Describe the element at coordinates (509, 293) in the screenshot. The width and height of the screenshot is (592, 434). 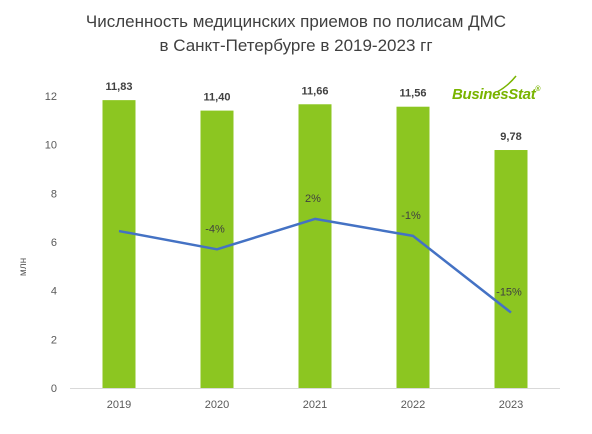
I see `growth-label: -15%` at that location.